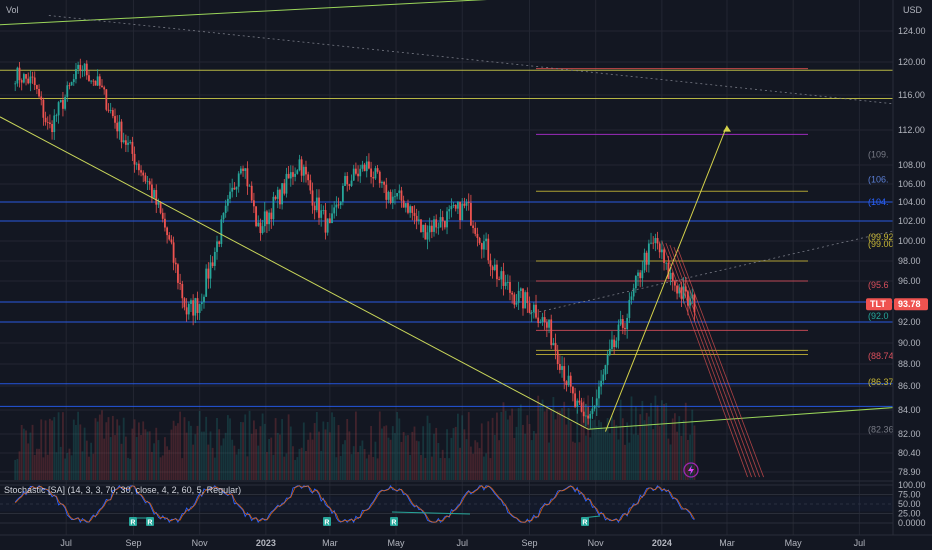 The width and height of the screenshot is (932, 550). I want to click on level-label: (86.37, so click(881, 382).